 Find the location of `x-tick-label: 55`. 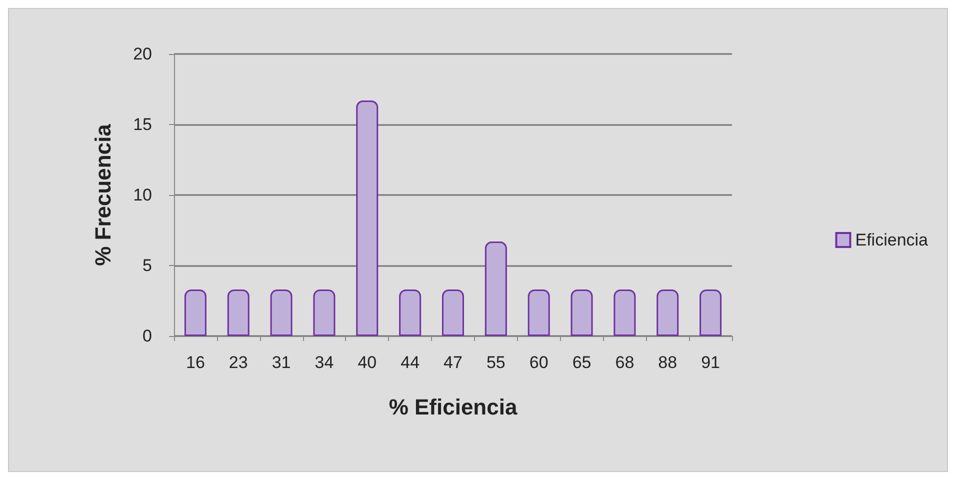

x-tick-label: 55 is located at coordinates (496, 362).